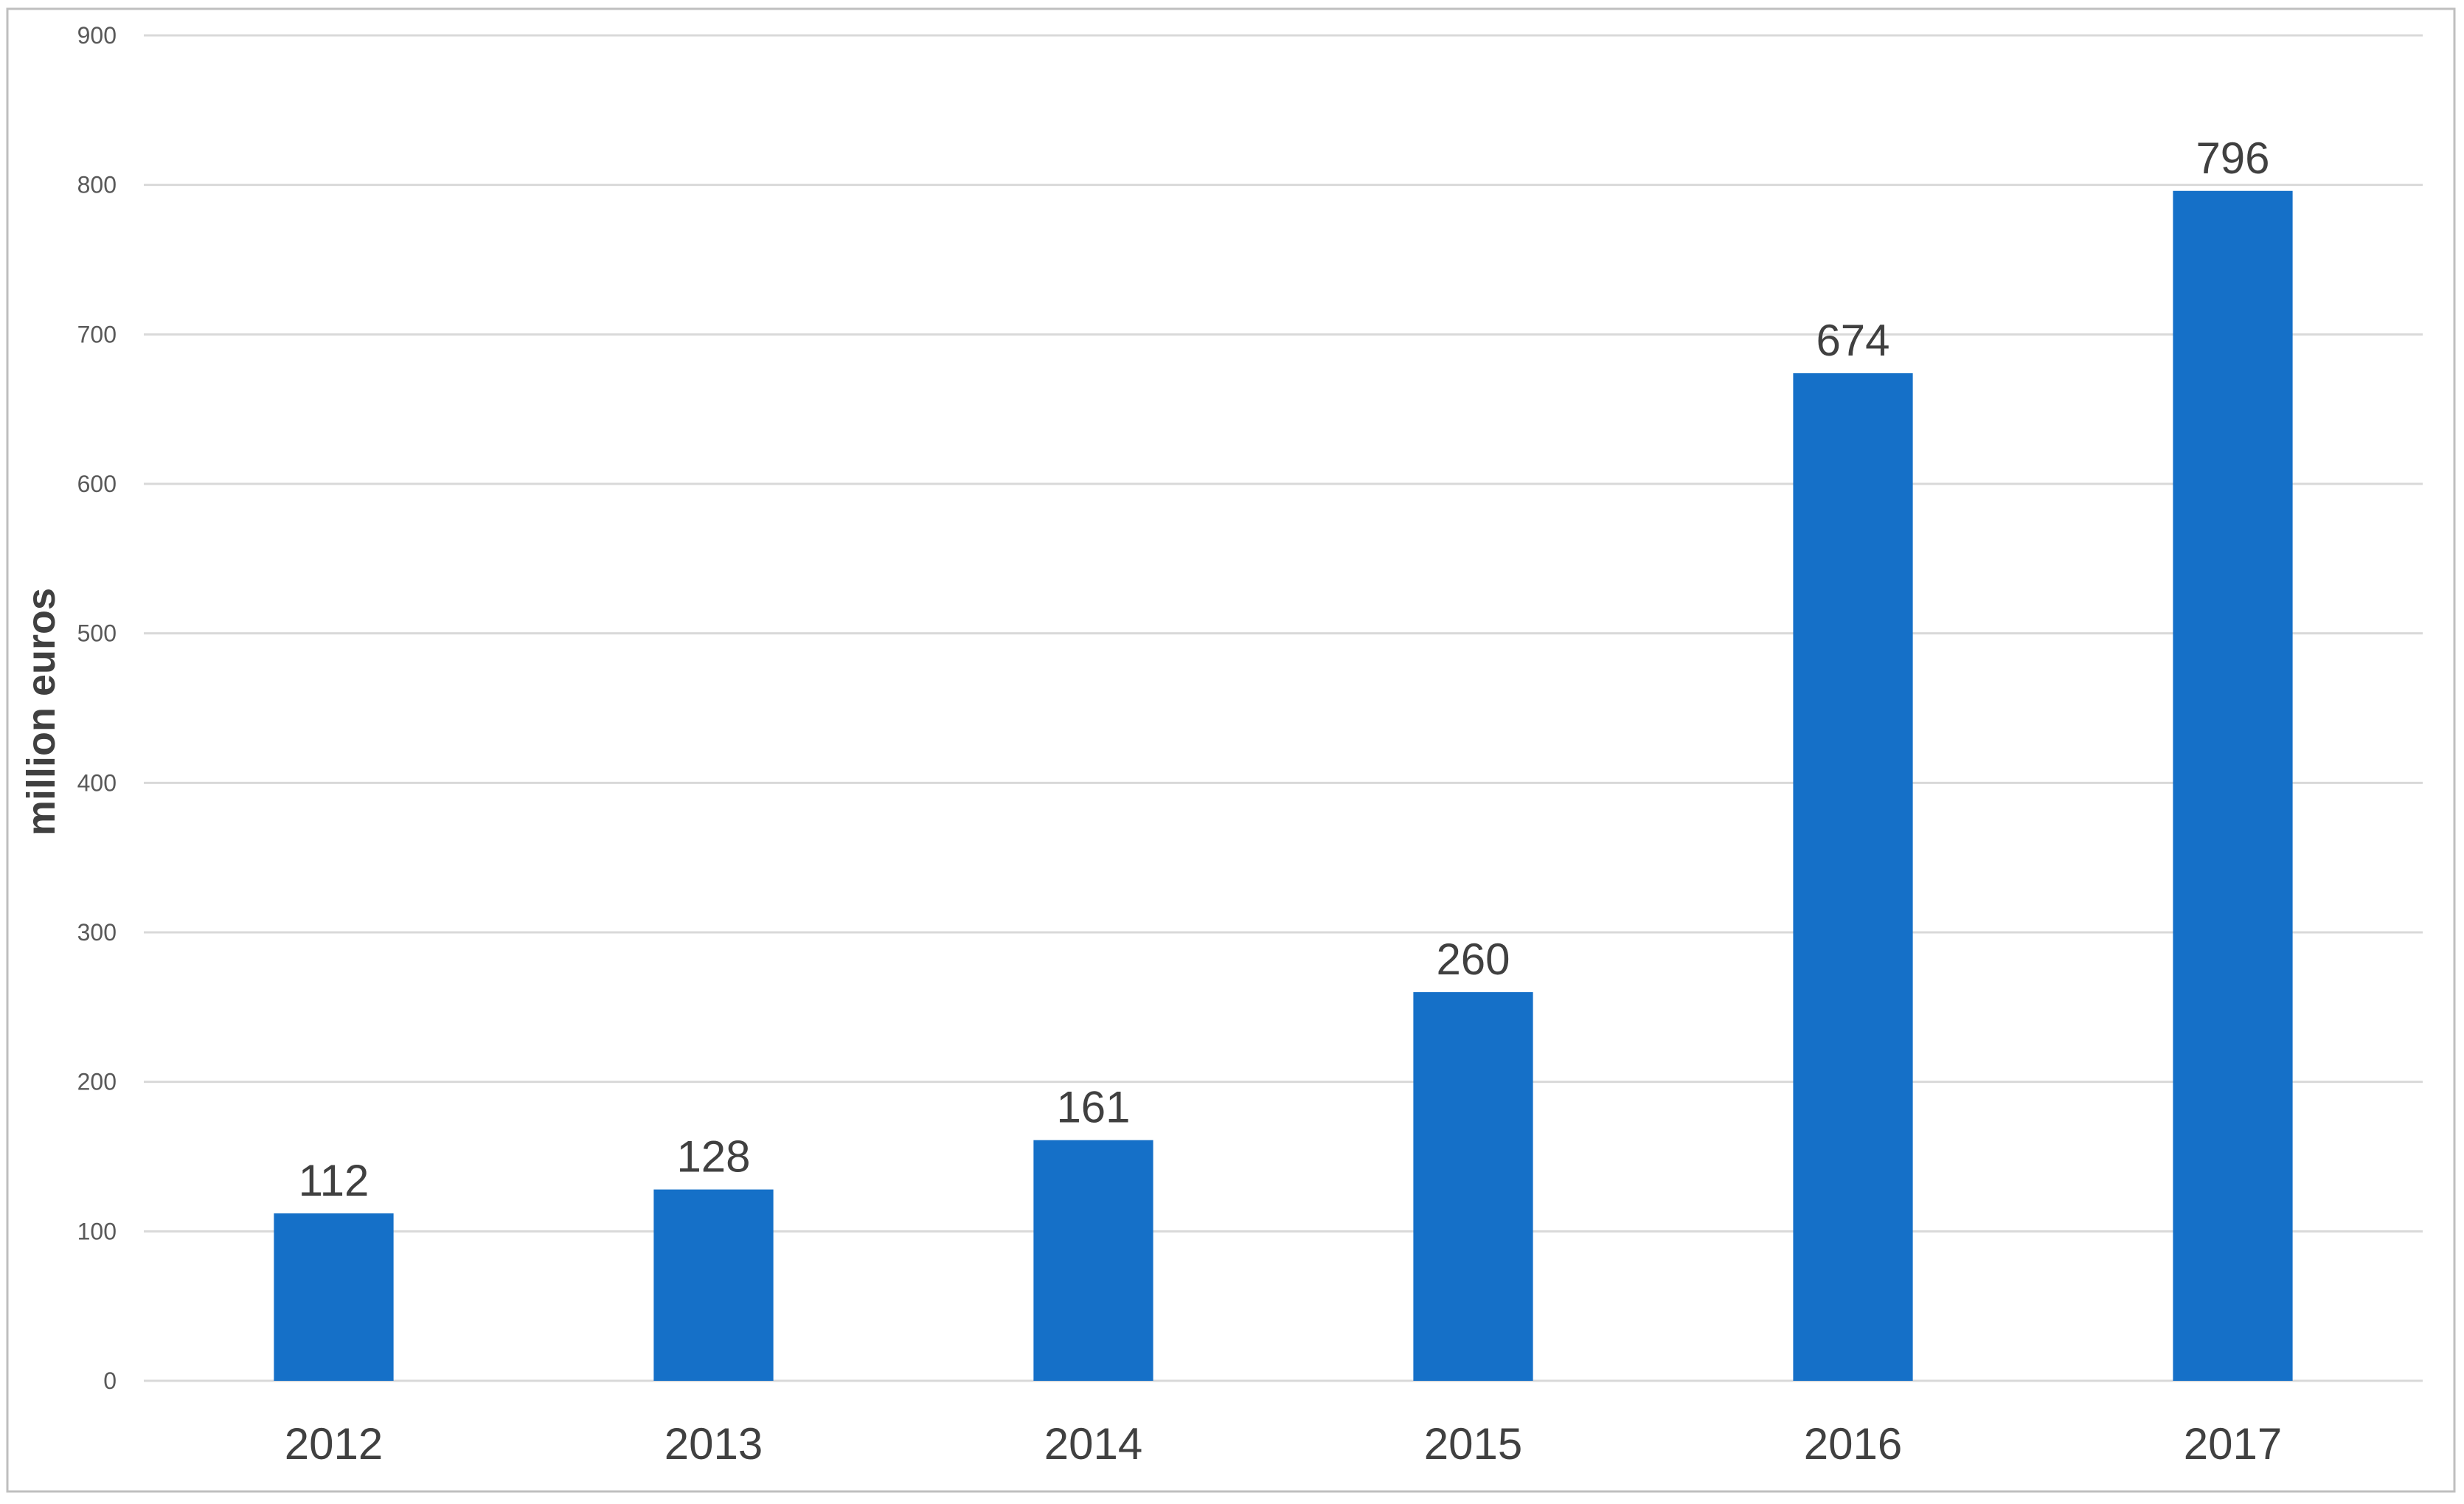  Describe the element at coordinates (97, 35) in the screenshot. I see `y-tick-label: 900` at that location.